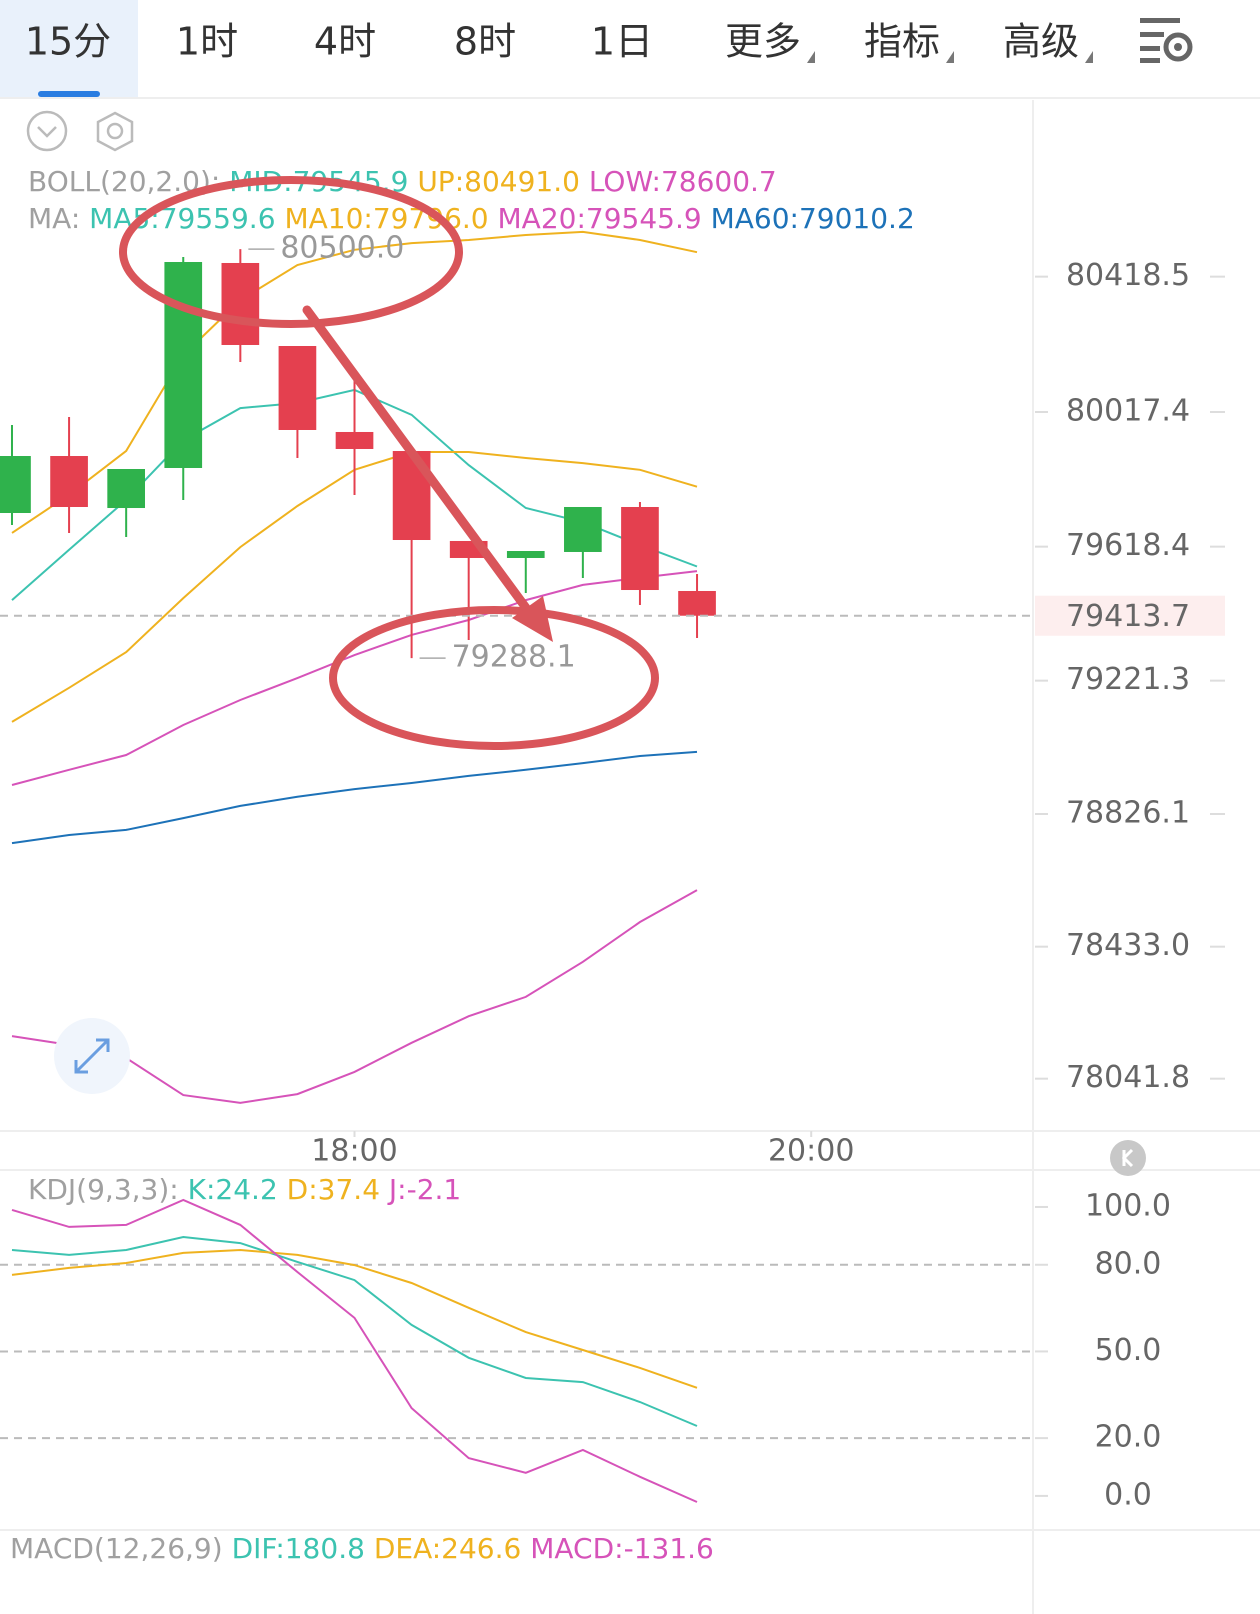 The height and width of the screenshot is (1614, 1260). I want to click on collapse-icon, so click(47, 131).